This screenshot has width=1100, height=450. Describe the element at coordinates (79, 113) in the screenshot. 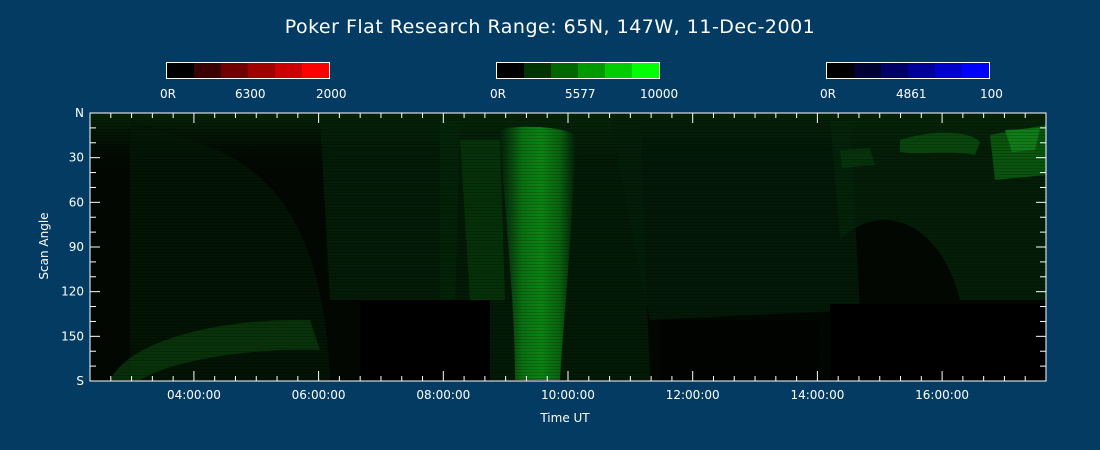

I see `y-tick-label: N` at that location.